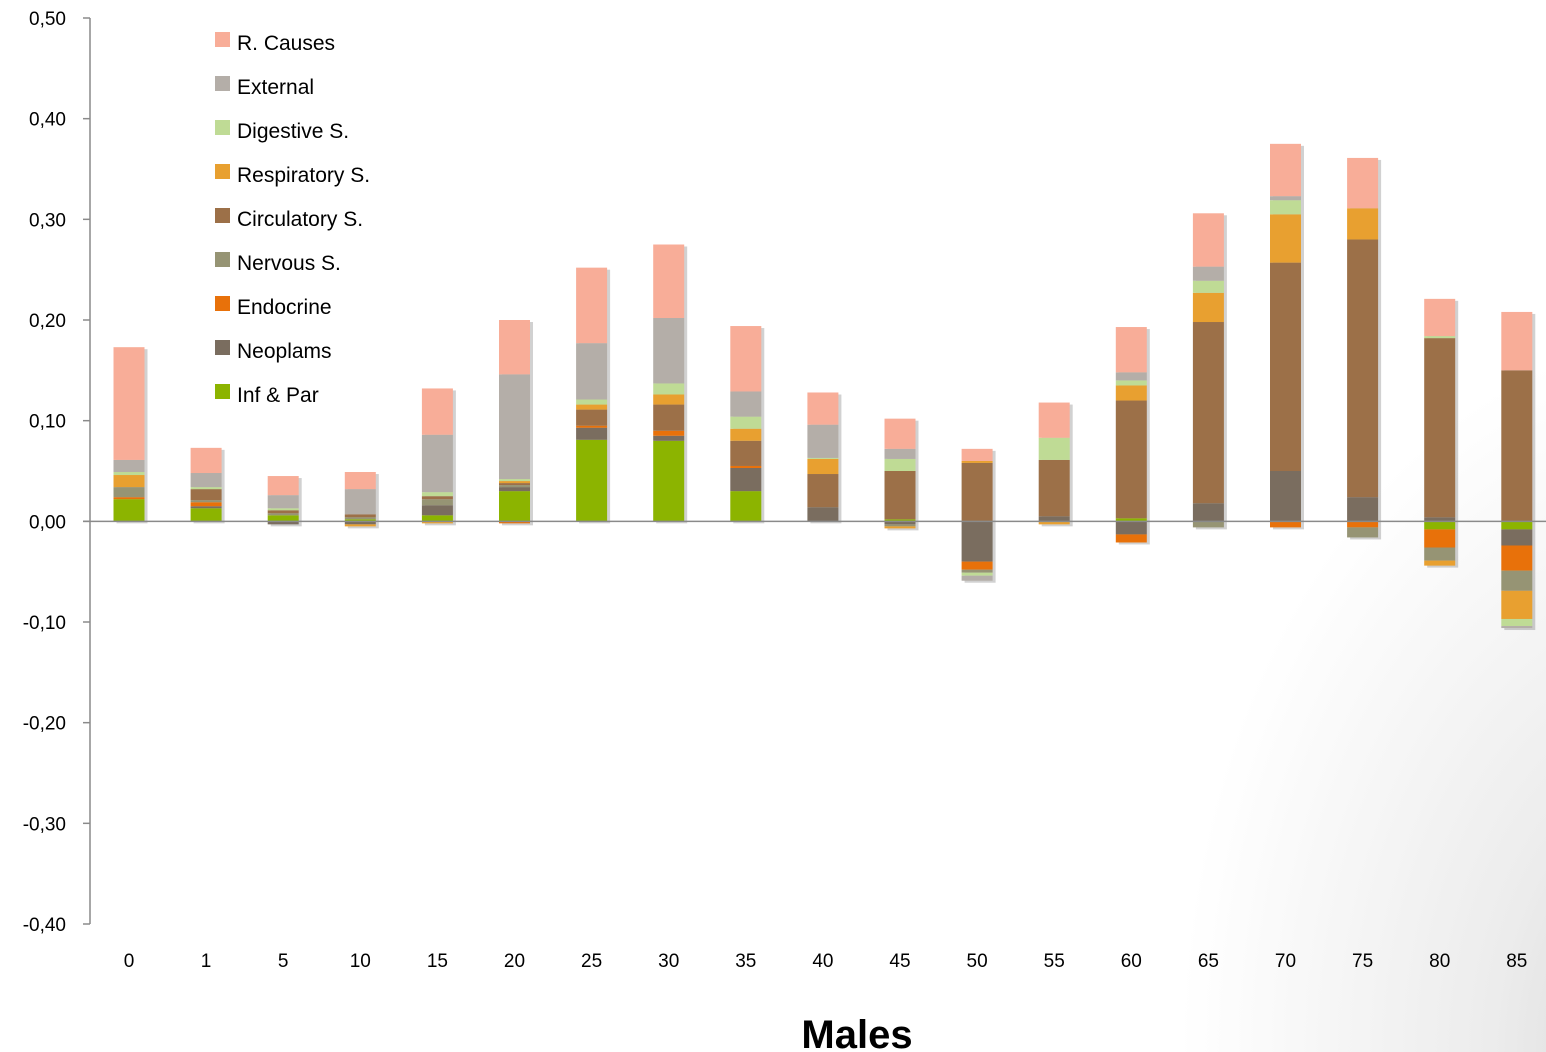  What do you see at coordinates (129, 961) in the screenshot?
I see `x-tick-label: 0` at bounding box center [129, 961].